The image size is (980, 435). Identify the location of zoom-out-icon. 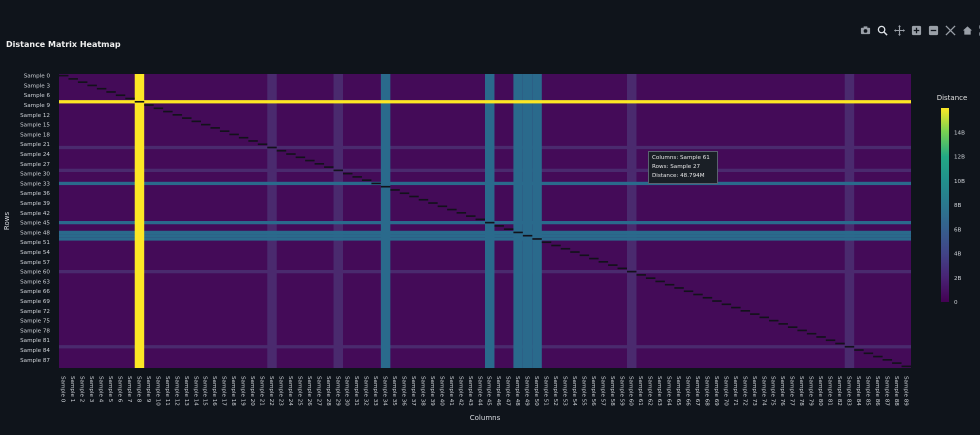
(933, 30).